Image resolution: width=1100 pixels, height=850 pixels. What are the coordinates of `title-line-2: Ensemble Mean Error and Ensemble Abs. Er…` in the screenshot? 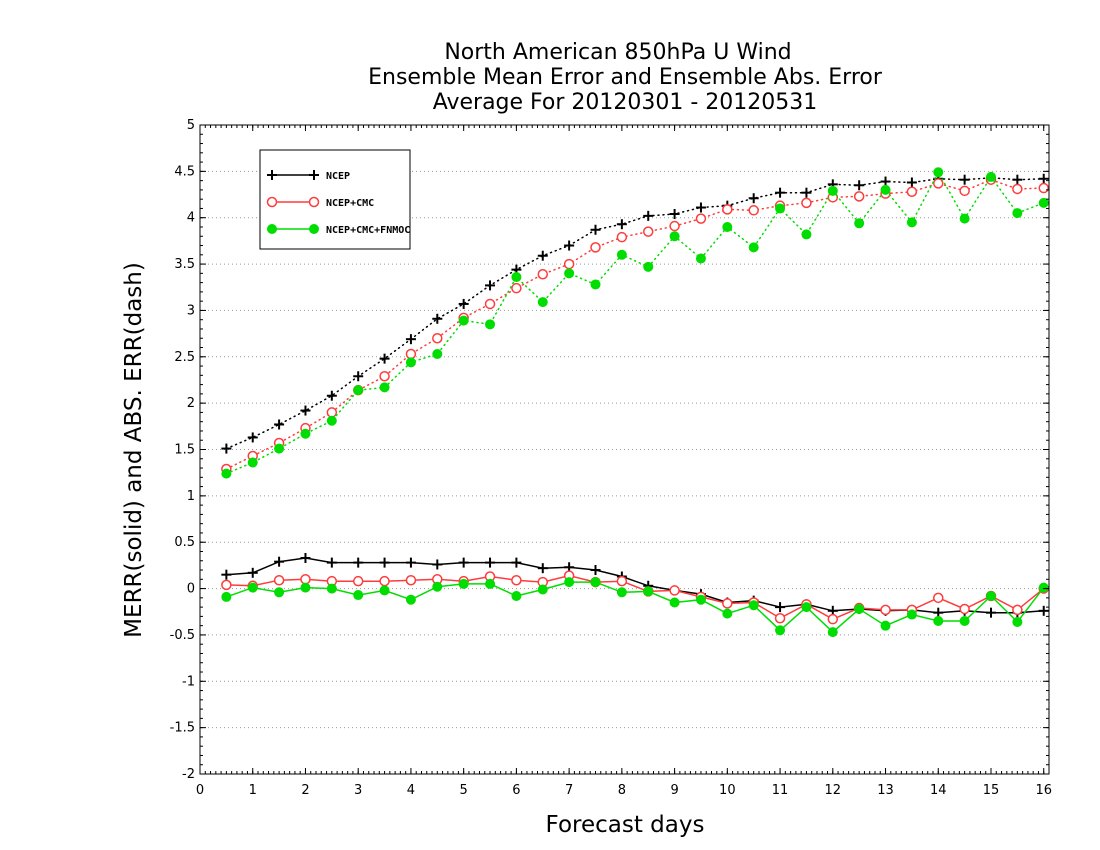 It's located at (625, 77).